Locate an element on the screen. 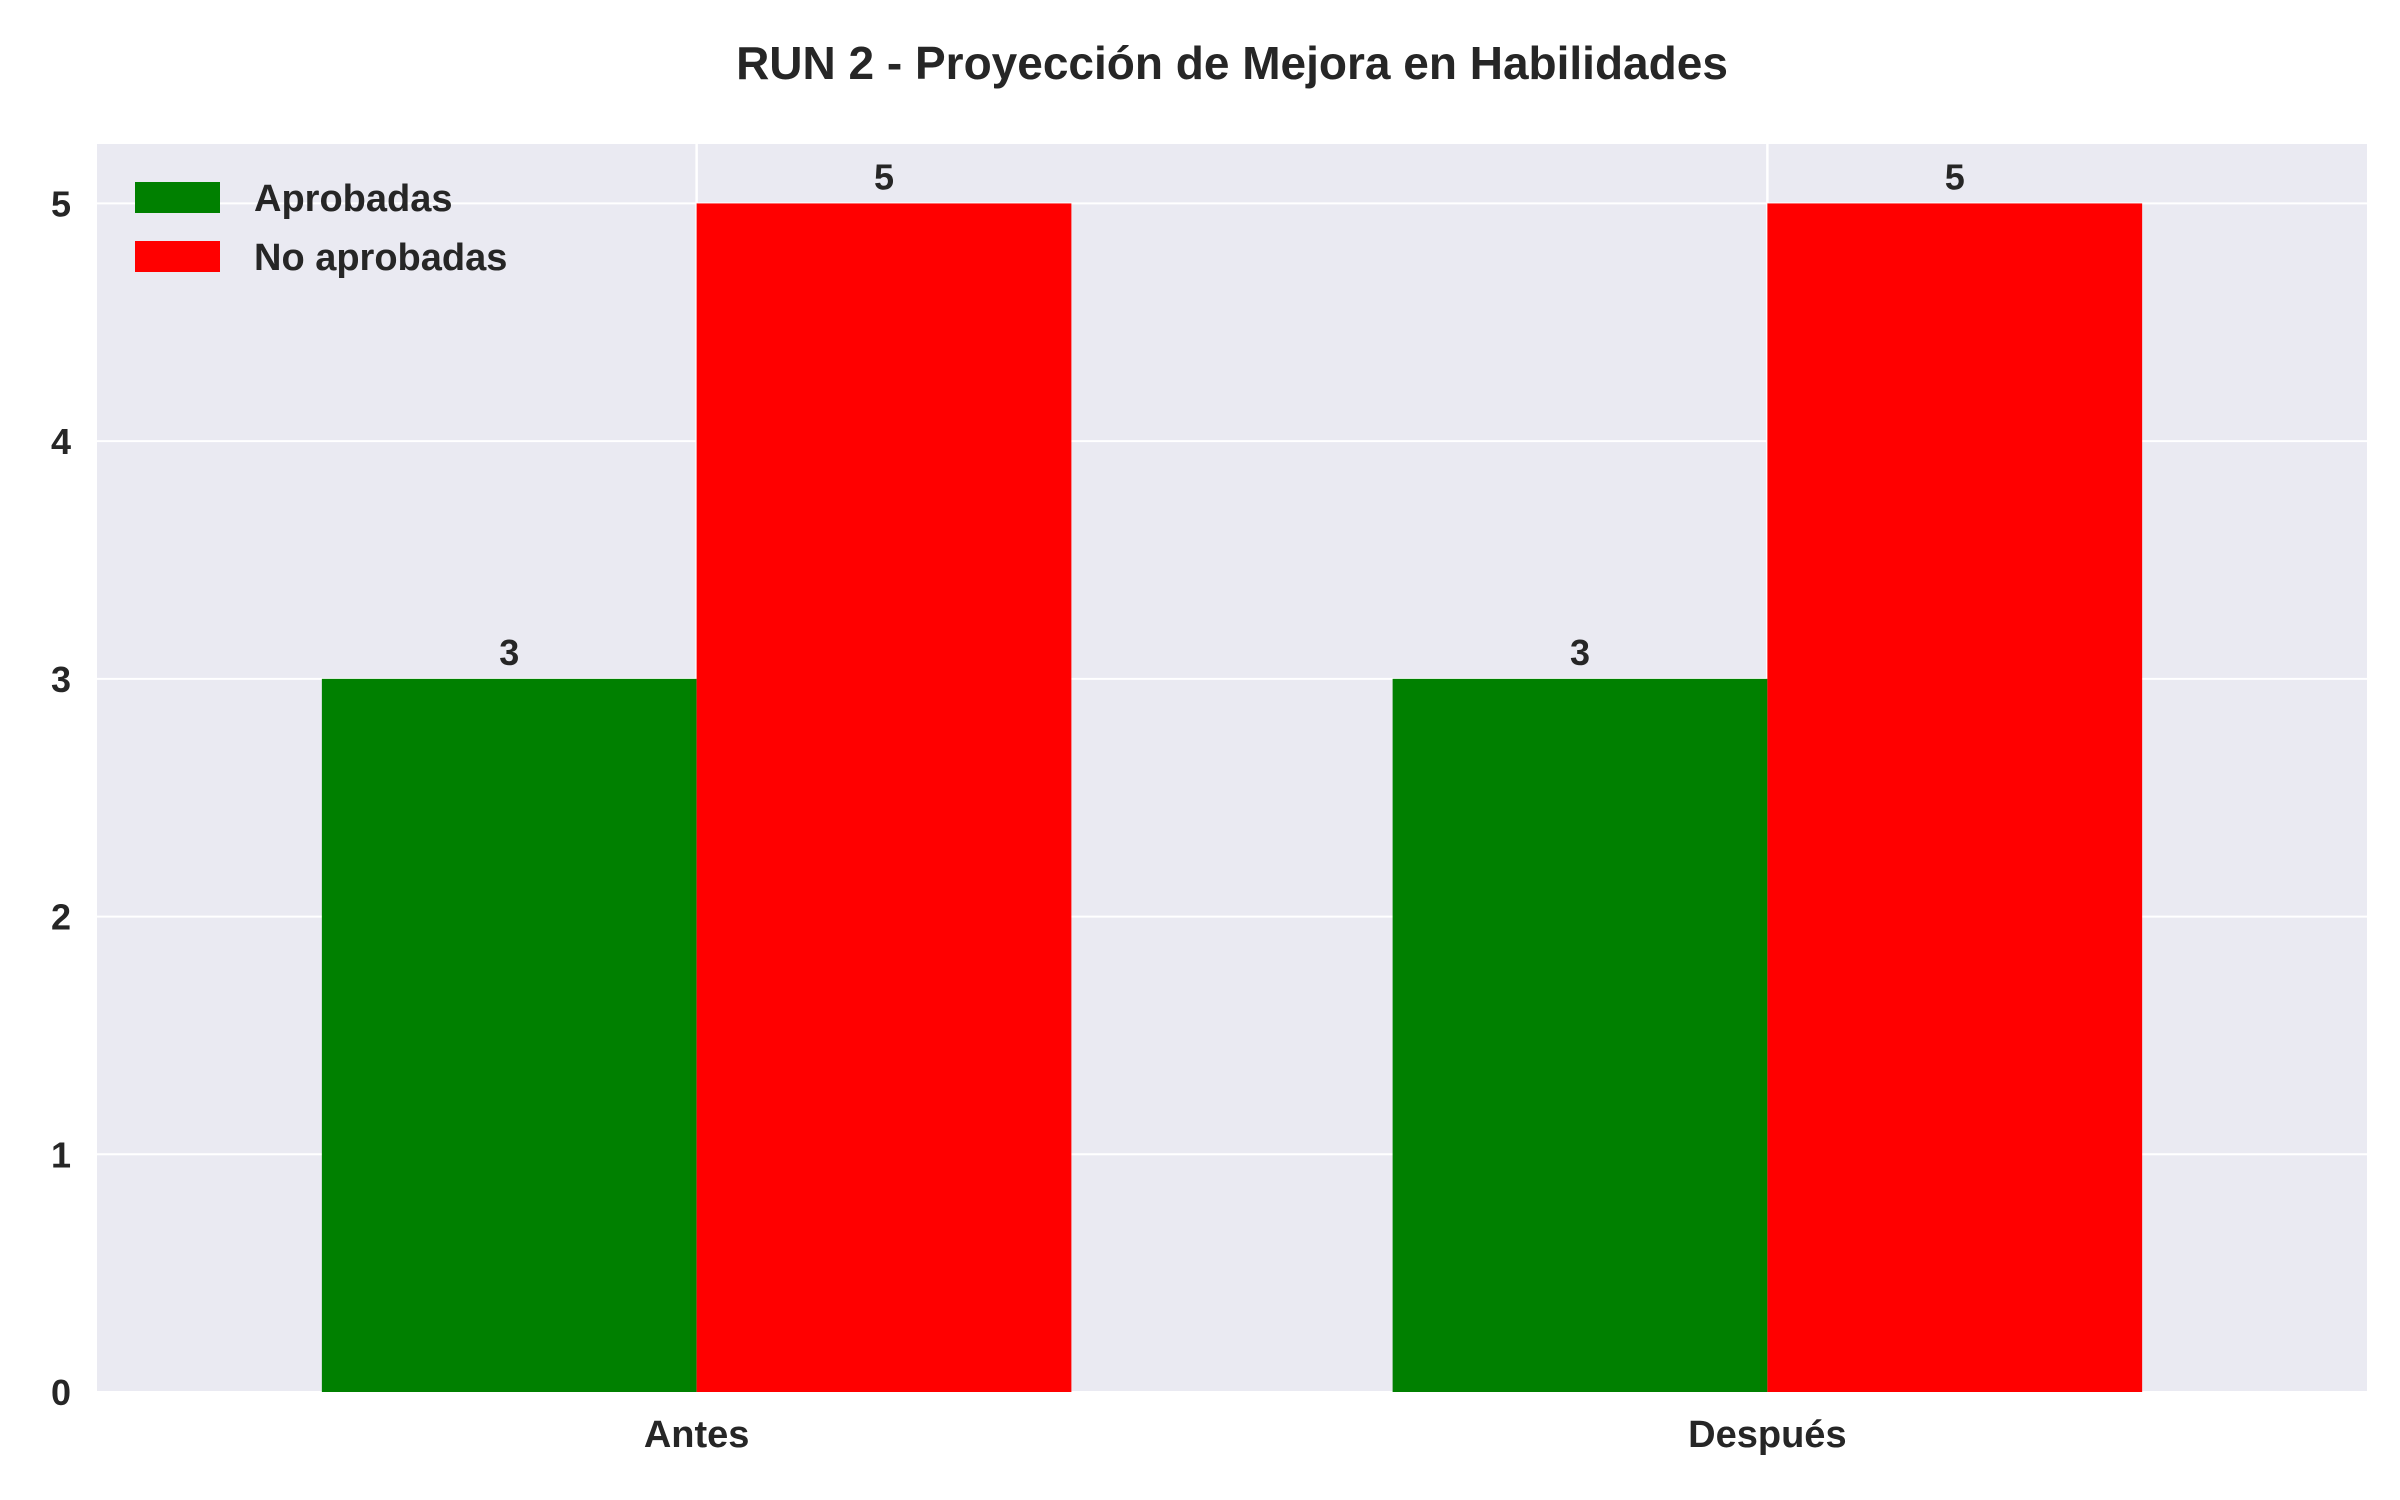  y-axis-ticks: 0 1 2 3 4 5 is located at coordinates (61, 798).